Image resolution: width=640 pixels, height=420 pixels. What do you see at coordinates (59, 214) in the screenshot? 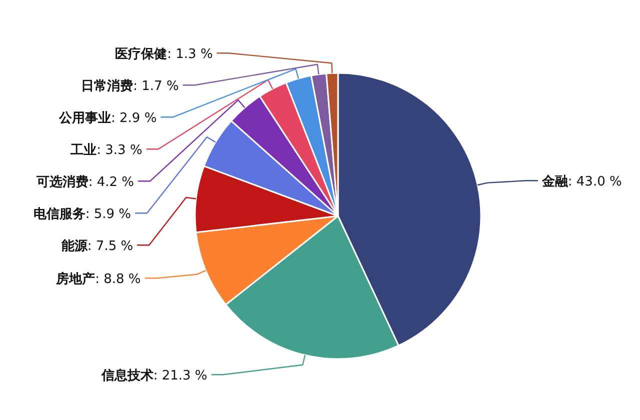
I see `slice-label: 电信服务` at bounding box center [59, 214].